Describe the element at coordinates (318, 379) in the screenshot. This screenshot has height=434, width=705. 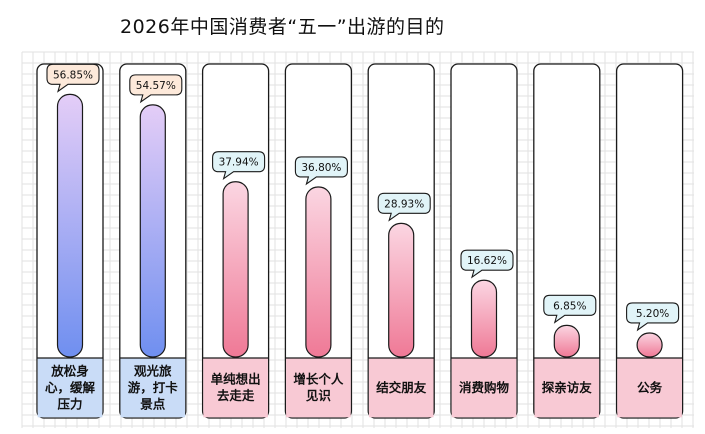
I see `tick-label: 增长个人` at that location.